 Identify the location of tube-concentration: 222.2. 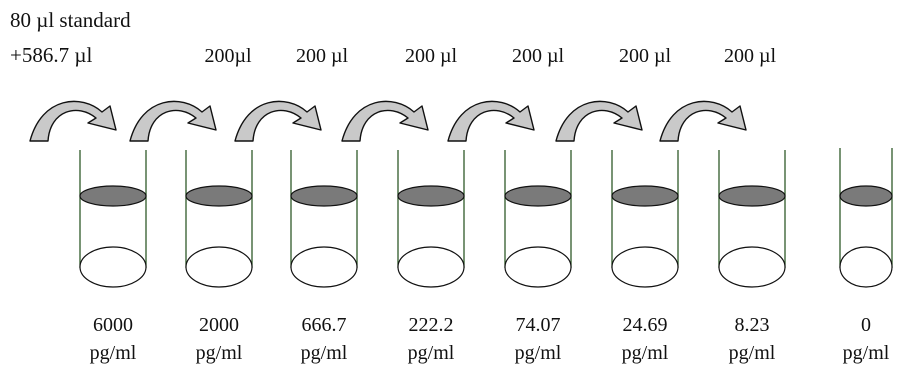
(431, 325).